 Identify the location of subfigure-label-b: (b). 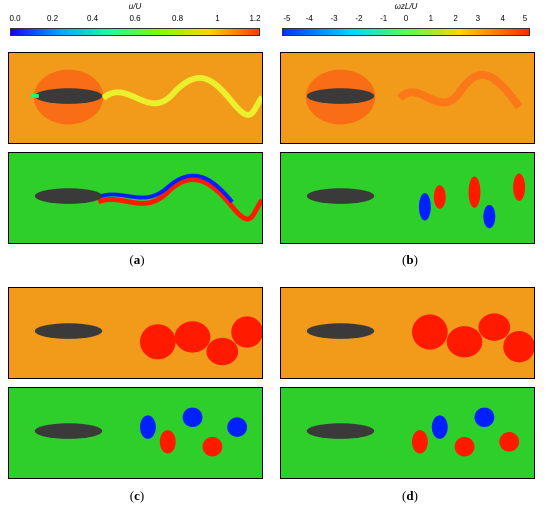
(410, 259).